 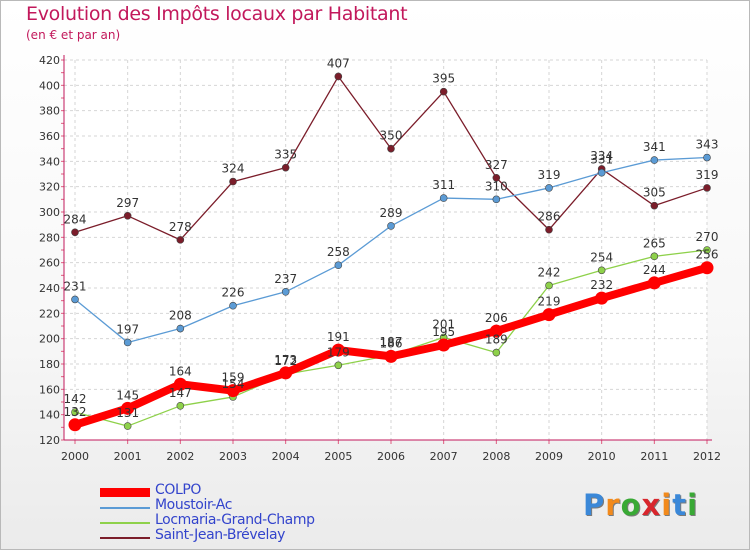 I want to click on point-moustoir-ac-2006, so click(x=391, y=226).